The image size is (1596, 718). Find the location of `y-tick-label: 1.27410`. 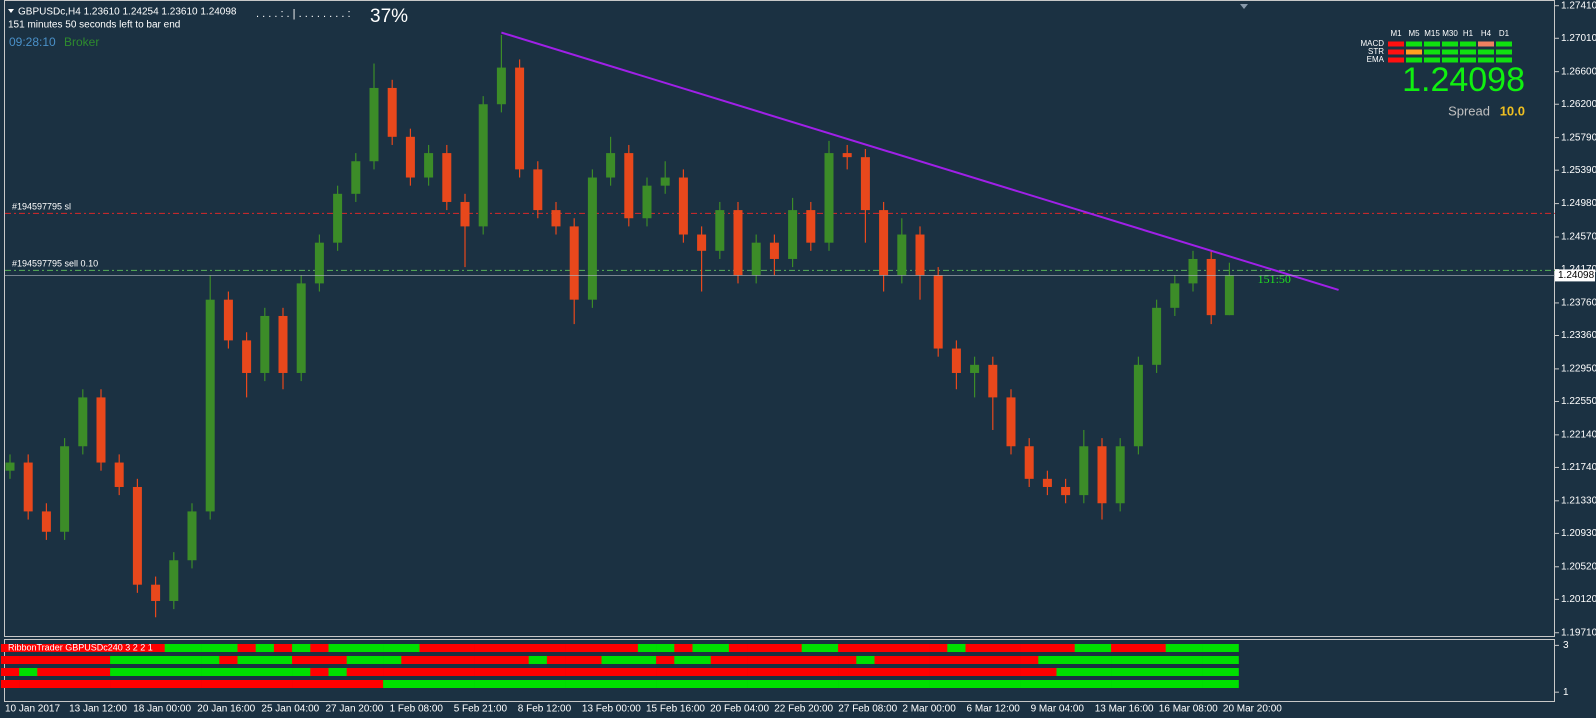

y-tick-label: 1.27410 is located at coordinates (1578, 5).